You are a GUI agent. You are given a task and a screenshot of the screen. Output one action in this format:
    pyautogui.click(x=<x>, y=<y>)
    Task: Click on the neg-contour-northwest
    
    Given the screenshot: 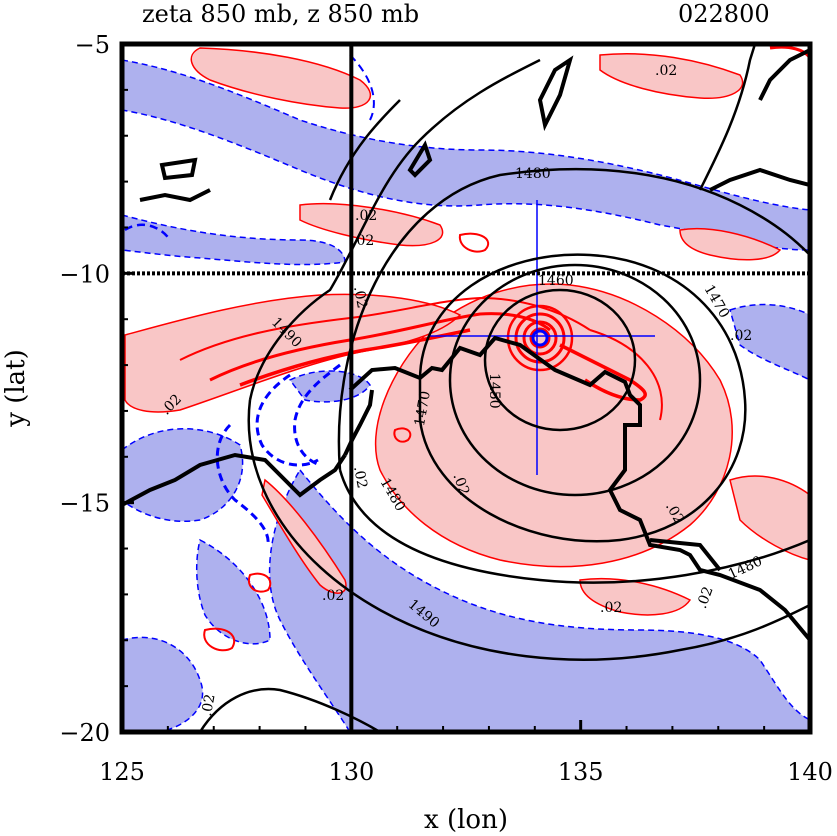 What is the action you would take?
    pyautogui.click(x=148, y=232)
    